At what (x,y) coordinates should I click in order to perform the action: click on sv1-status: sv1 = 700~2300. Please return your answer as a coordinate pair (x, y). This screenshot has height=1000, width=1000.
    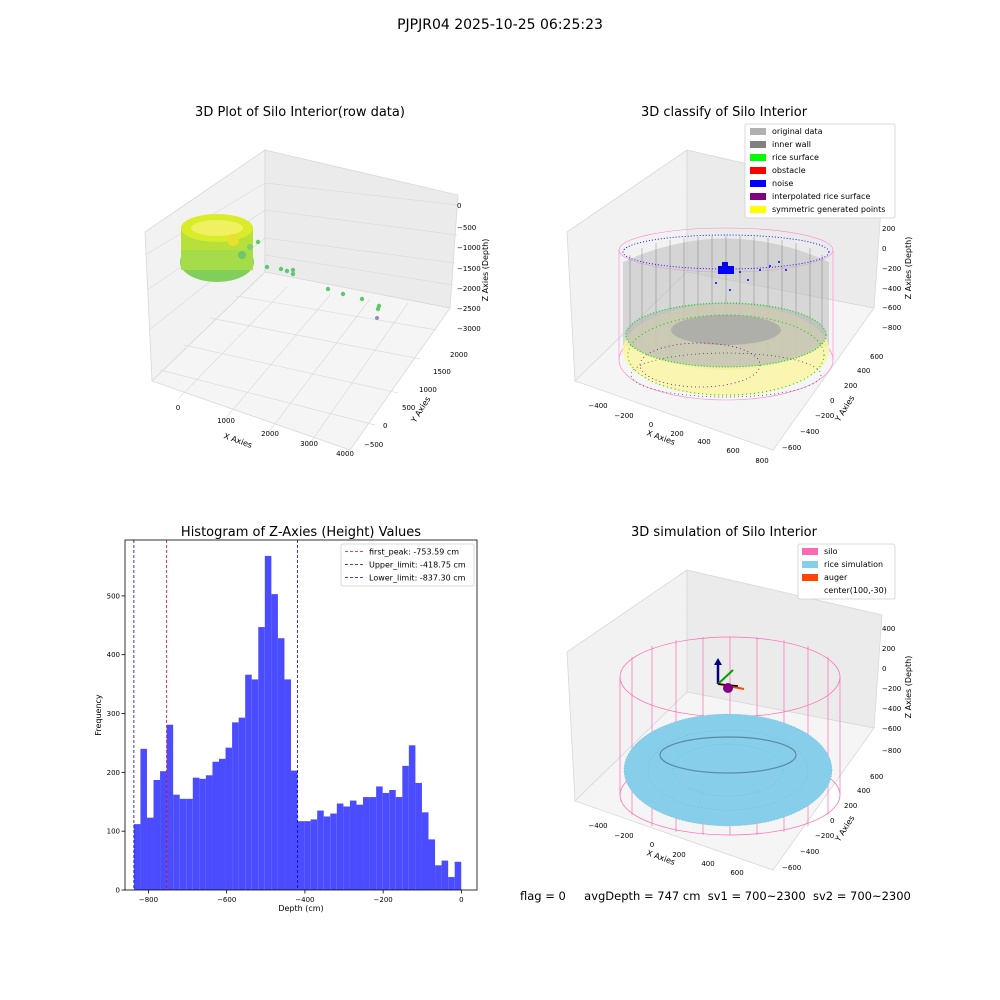
    Looking at the image, I should click on (756, 896).